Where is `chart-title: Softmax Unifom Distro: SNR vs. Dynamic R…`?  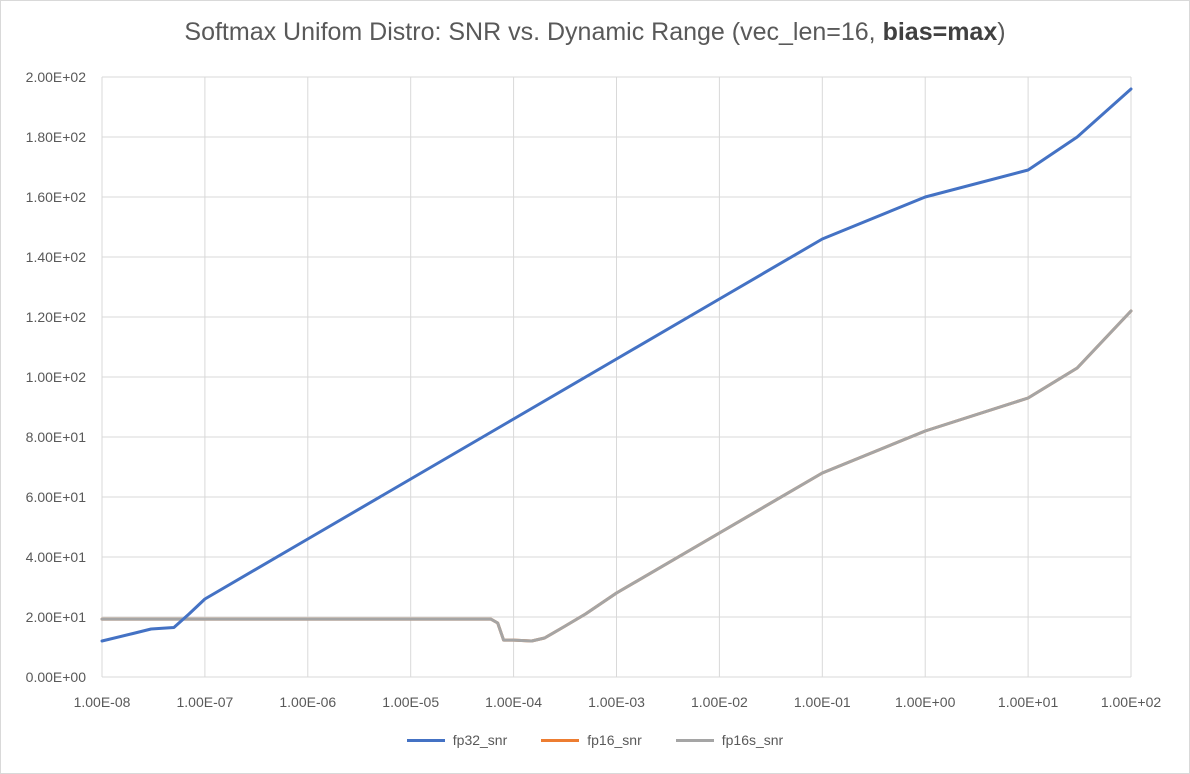 chart-title: Softmax Unifom Distro: SNR vs. Dynamic R… is located at coordinates (595, 32).